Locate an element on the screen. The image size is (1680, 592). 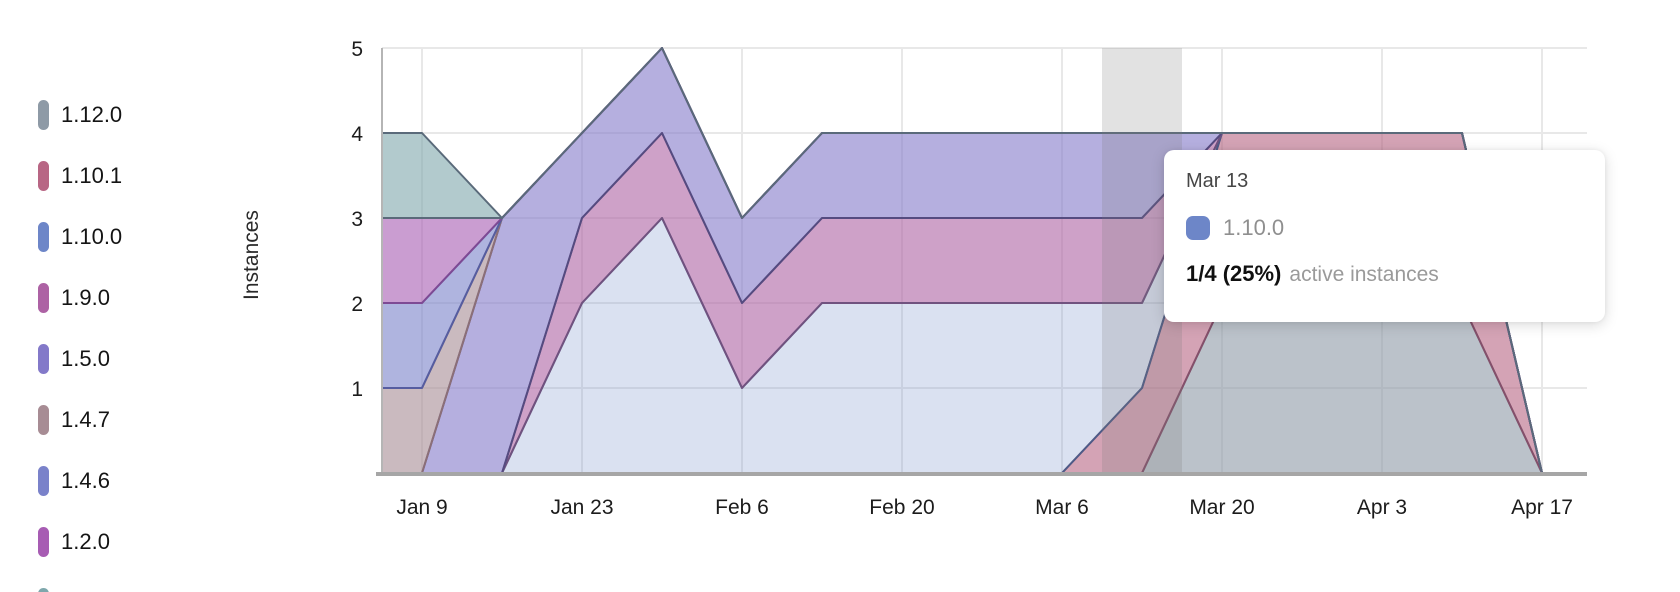
x-tick-label: Feb 20 is located at coordinates (901, 507).